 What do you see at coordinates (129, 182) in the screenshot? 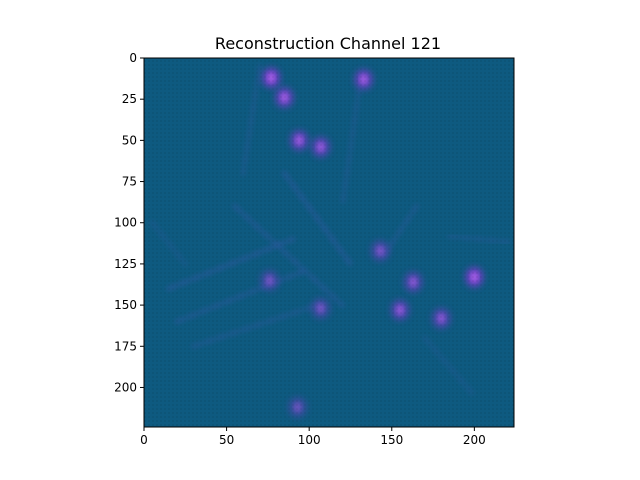
I see `y-tick-label-75: 75` at bounding box center [129, 182].